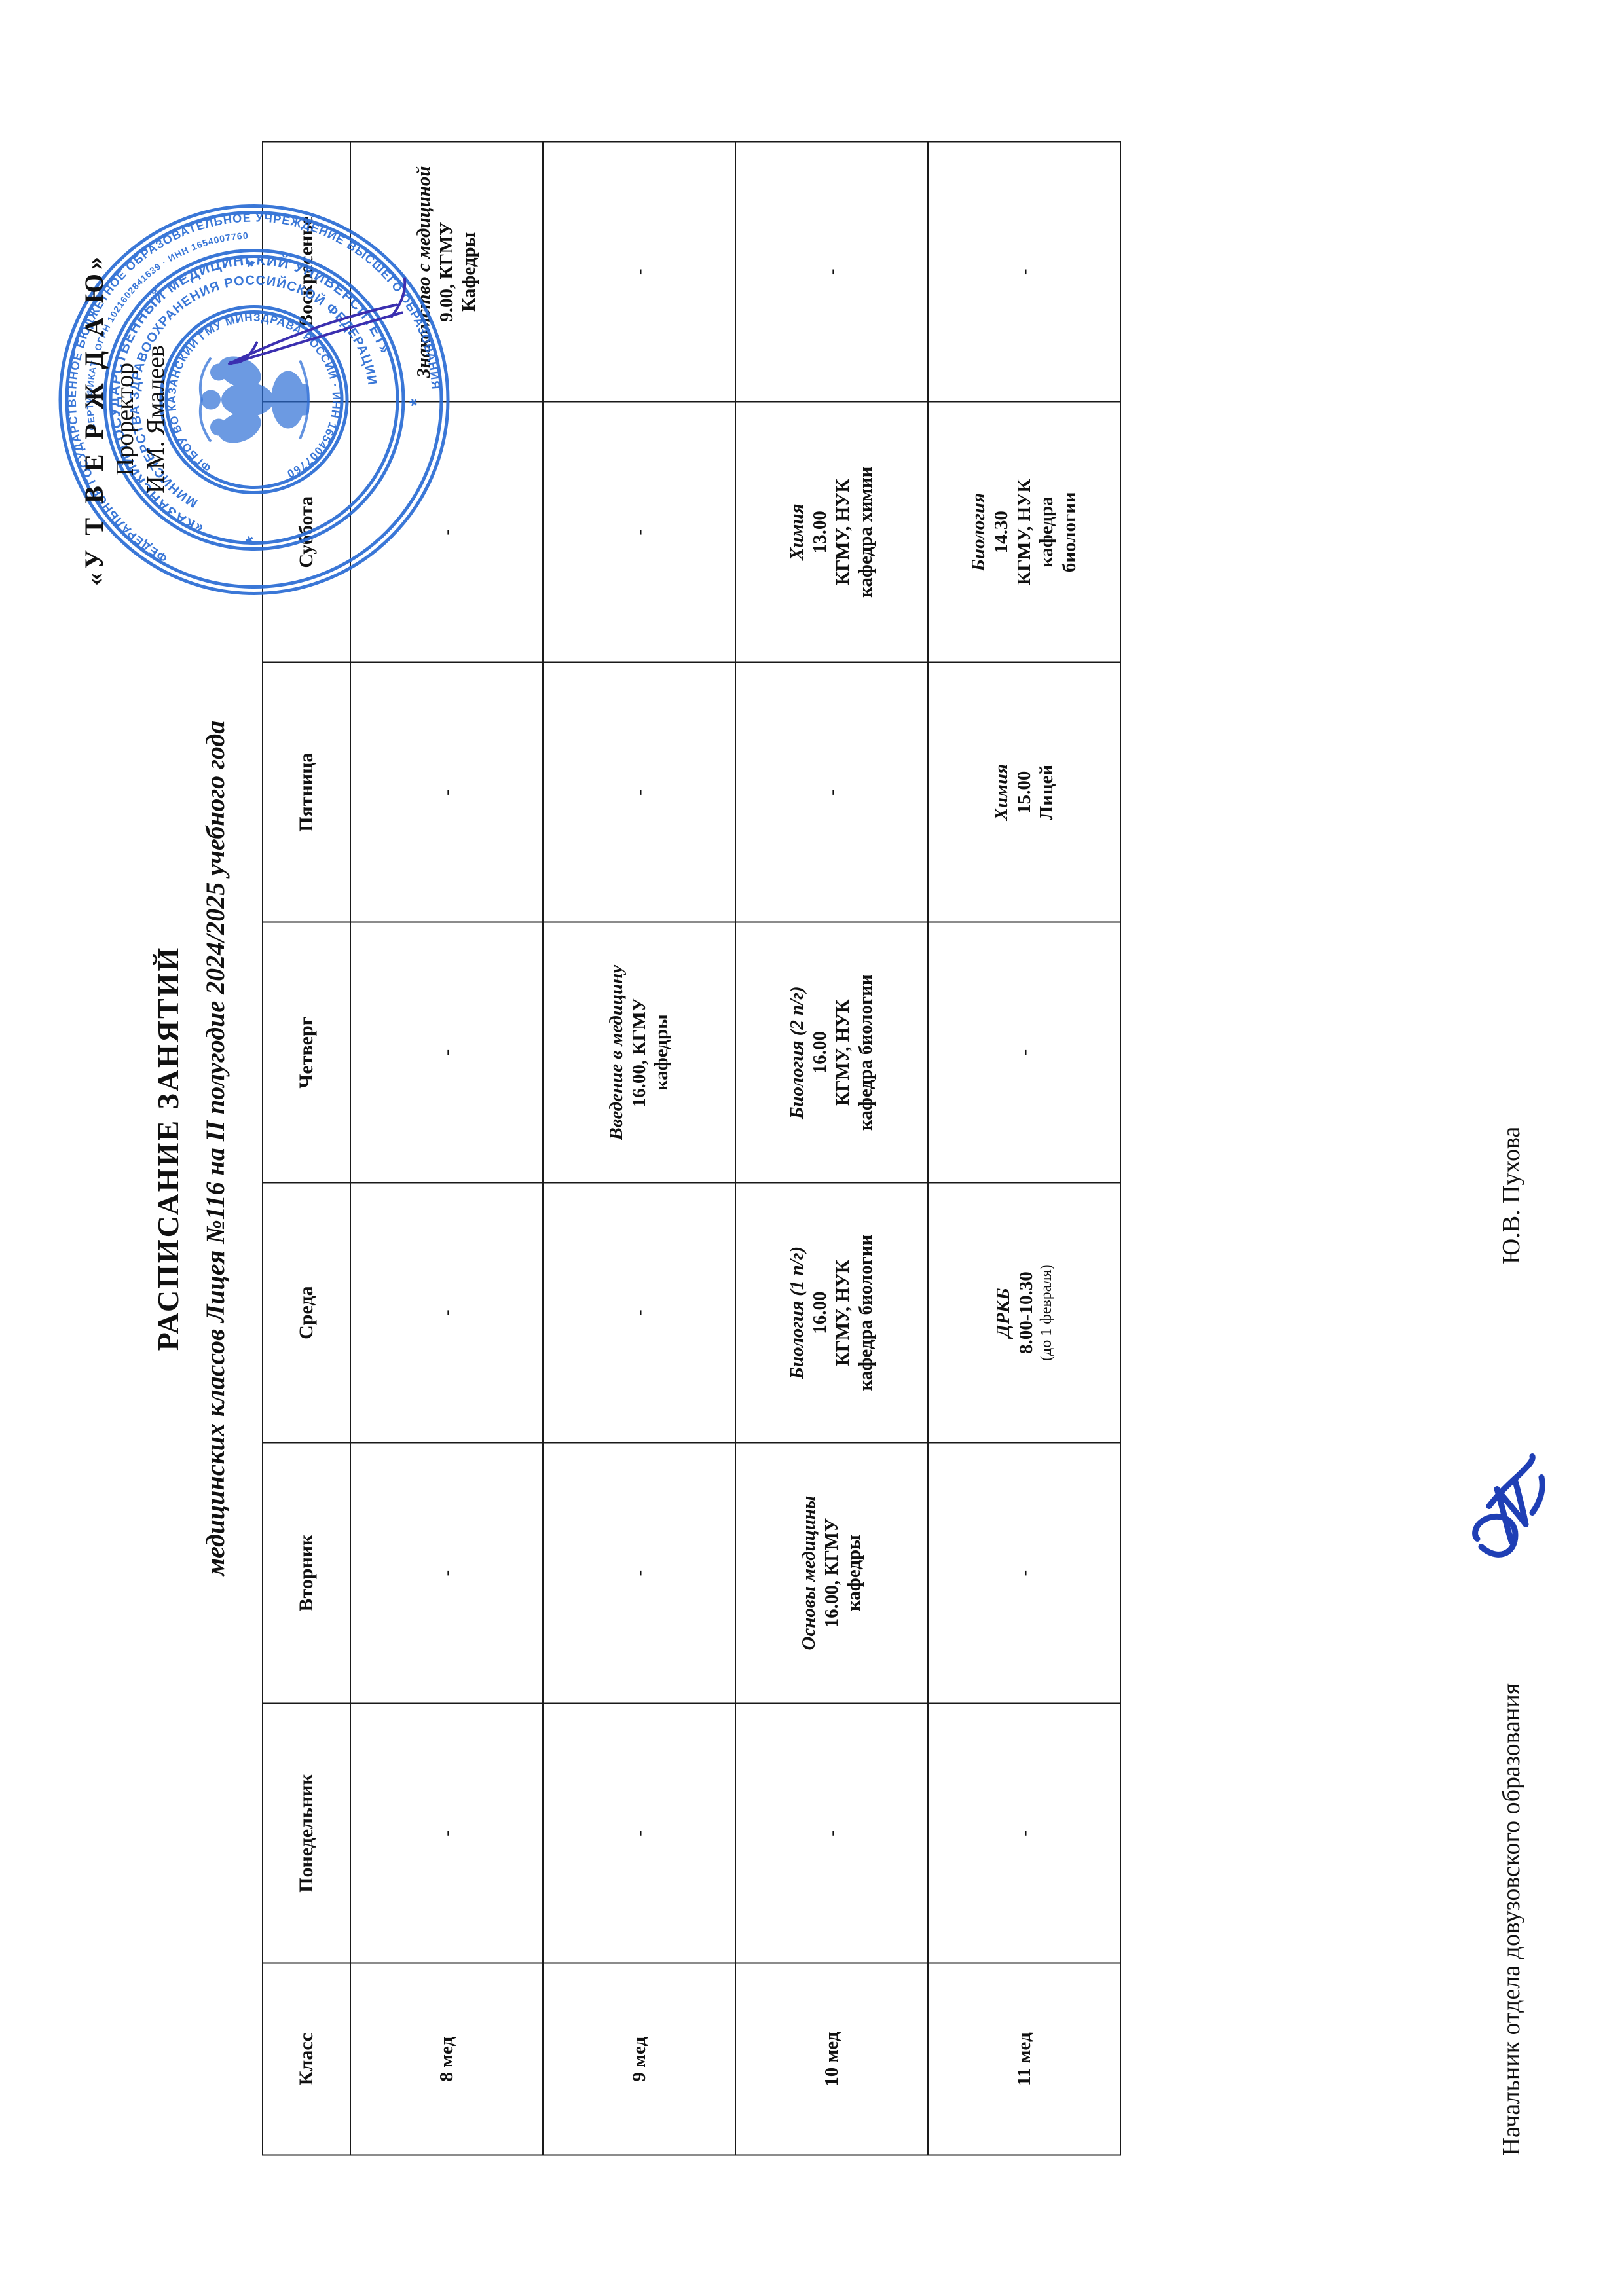  I want to click on lesson-block: Химия 15.00 Лицей, so click(1024, 791).